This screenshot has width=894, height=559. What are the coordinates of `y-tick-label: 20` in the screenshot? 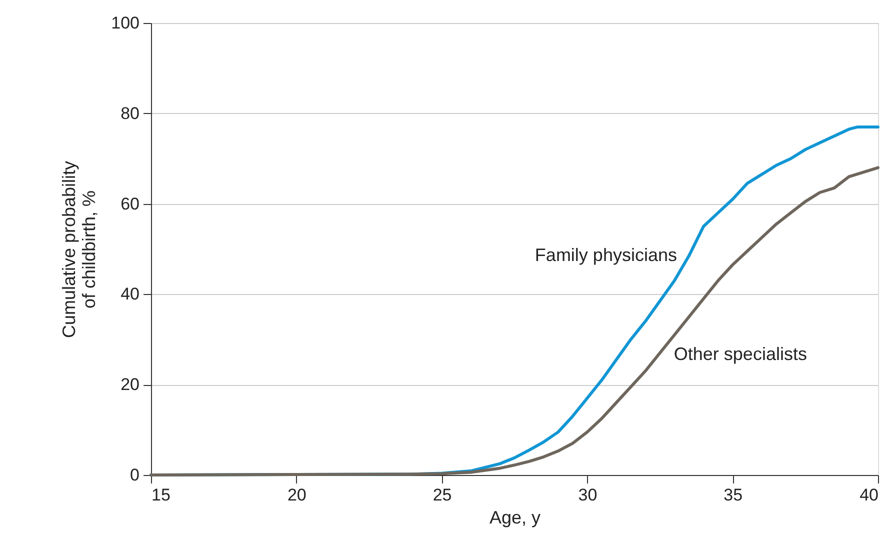 It's located at (130, 384).